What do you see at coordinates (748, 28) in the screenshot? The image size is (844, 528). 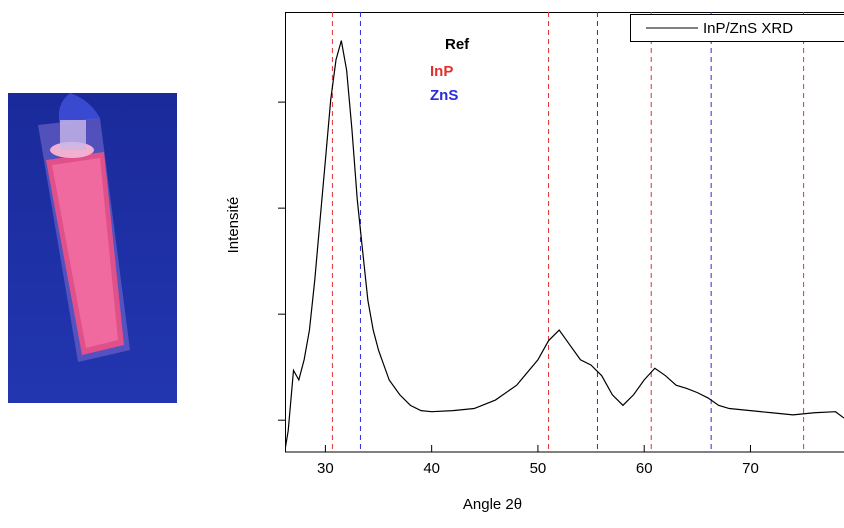 I see `legend-label: InP/ZnS XRD` at bounding box center [748, 28].